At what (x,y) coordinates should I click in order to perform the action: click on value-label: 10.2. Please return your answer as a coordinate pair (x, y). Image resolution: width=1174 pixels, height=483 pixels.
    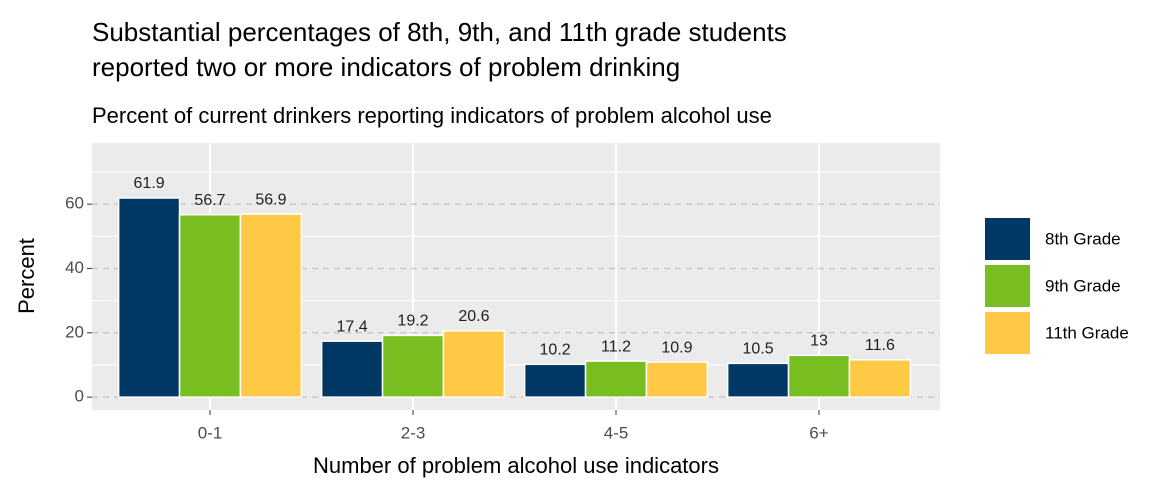
    Looking at the image, I should click on (555, 350).